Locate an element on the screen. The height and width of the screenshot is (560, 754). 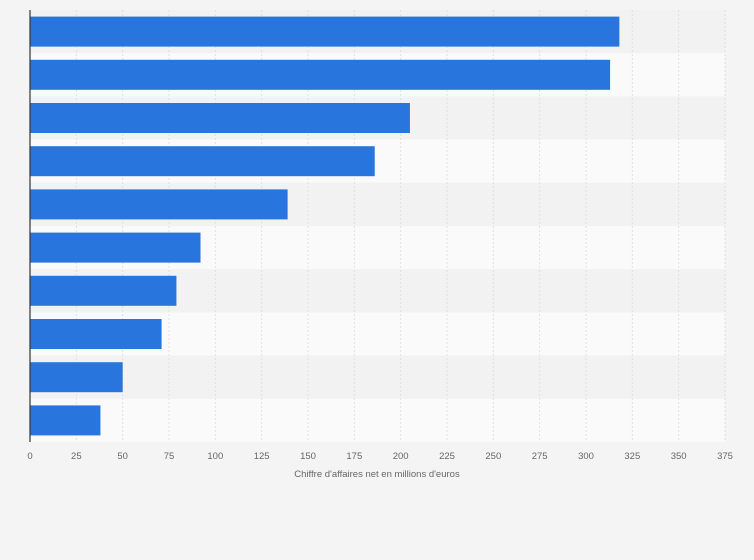
x-tick-label: 125 is located at coordinates (262, 456).